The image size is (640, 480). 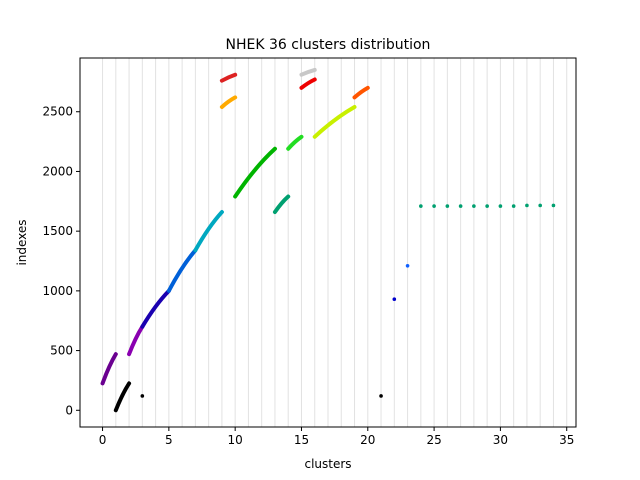 I want to click on y-tick-label: 0, so click(x=69, y=410).